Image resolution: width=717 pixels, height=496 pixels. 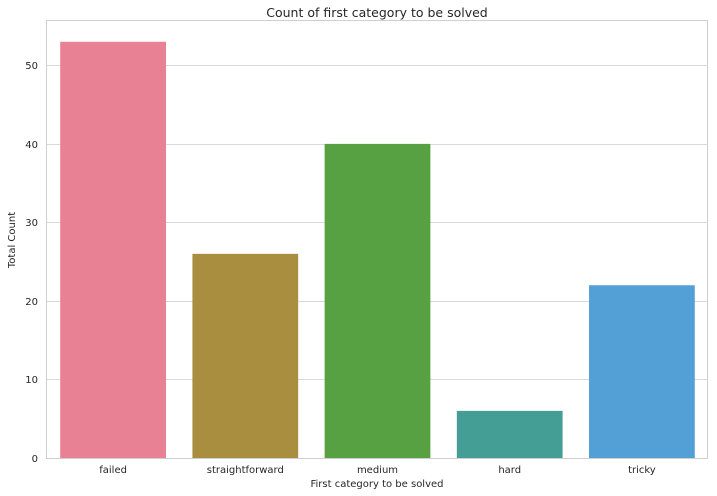 What do you see at coordinates (377, 12) in the screenshot?
I see `chart-title: Count of first category to be solved` at bounding box center [377, 12].